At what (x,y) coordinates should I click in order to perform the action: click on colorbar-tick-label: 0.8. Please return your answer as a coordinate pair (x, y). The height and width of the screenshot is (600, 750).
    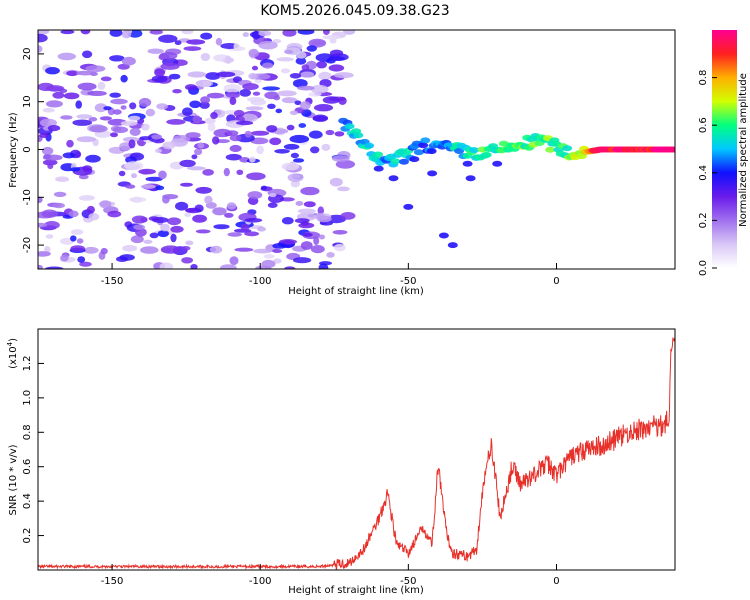
    Looking at the image, I should click on (703, 78).